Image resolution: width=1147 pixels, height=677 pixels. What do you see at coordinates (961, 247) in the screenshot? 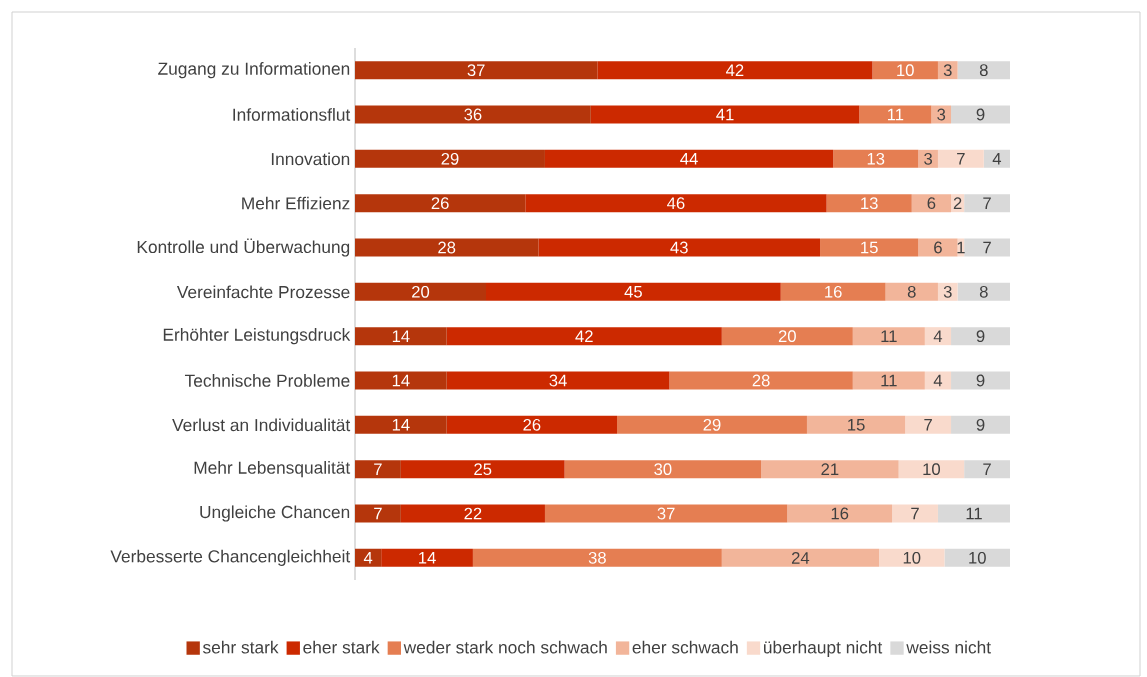
I see `data-label: 1` at bounding box center [961, 247].